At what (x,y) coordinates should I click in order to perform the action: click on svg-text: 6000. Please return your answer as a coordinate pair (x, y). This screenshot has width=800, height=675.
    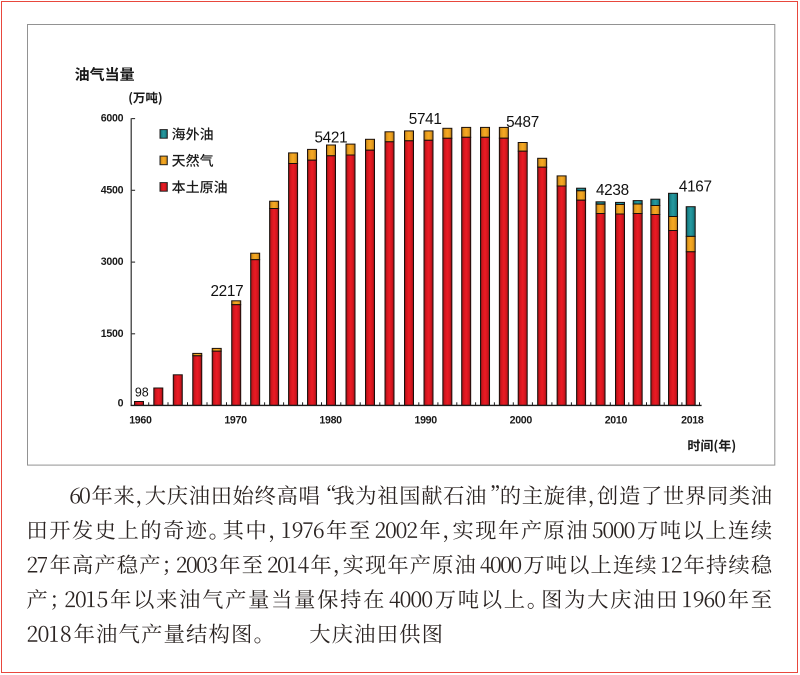
    Looking at the image, I should click on (112, 119).